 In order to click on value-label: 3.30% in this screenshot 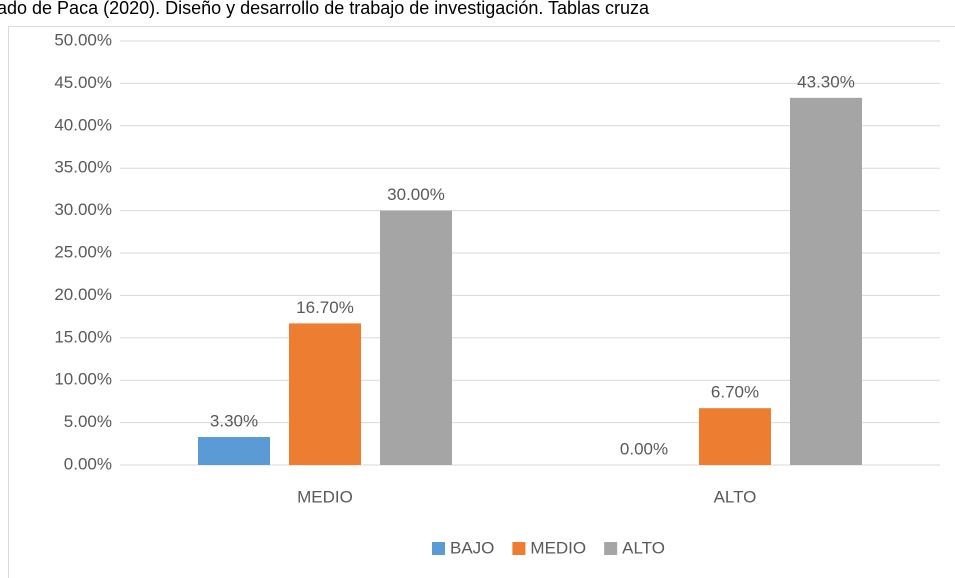, I will do `click(234, 421)`.